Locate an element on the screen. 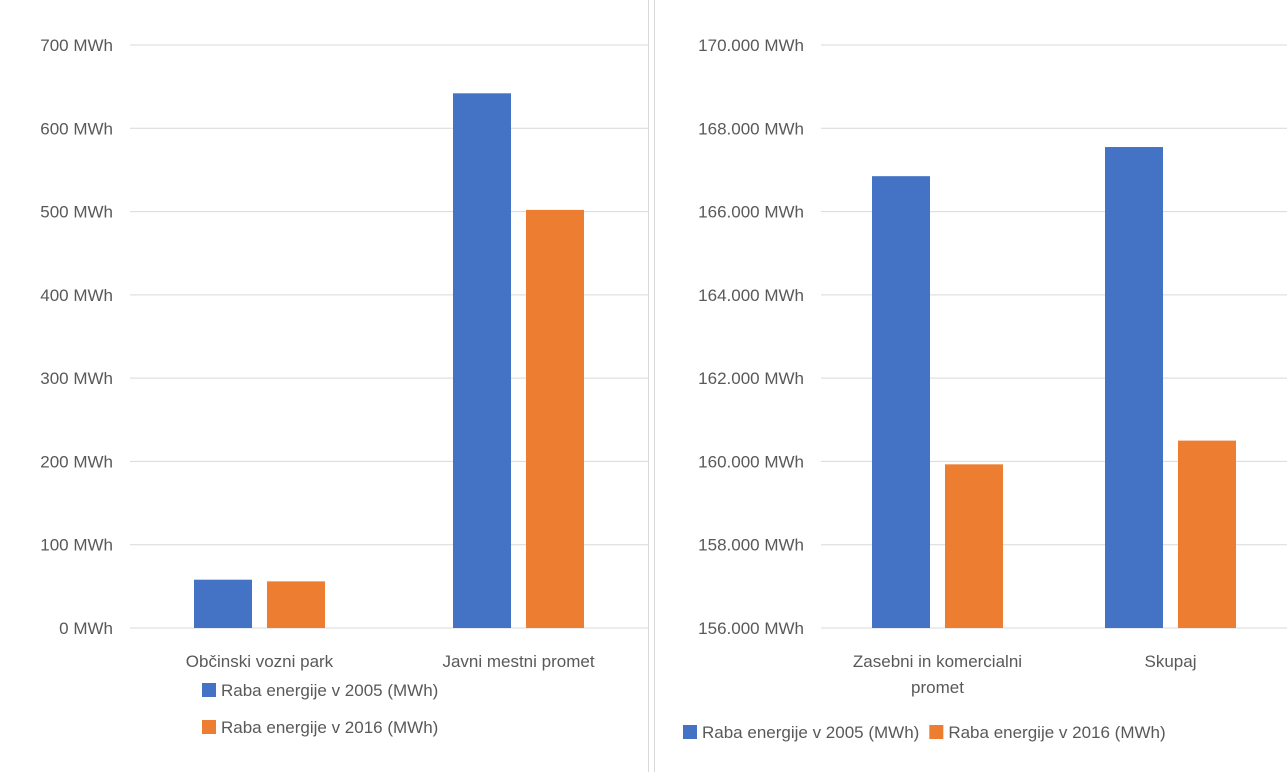 The height and width of the screenshot is (772, 1287). right-y-tick-label: 168.000 MWh is located at coordinates (751, 128).